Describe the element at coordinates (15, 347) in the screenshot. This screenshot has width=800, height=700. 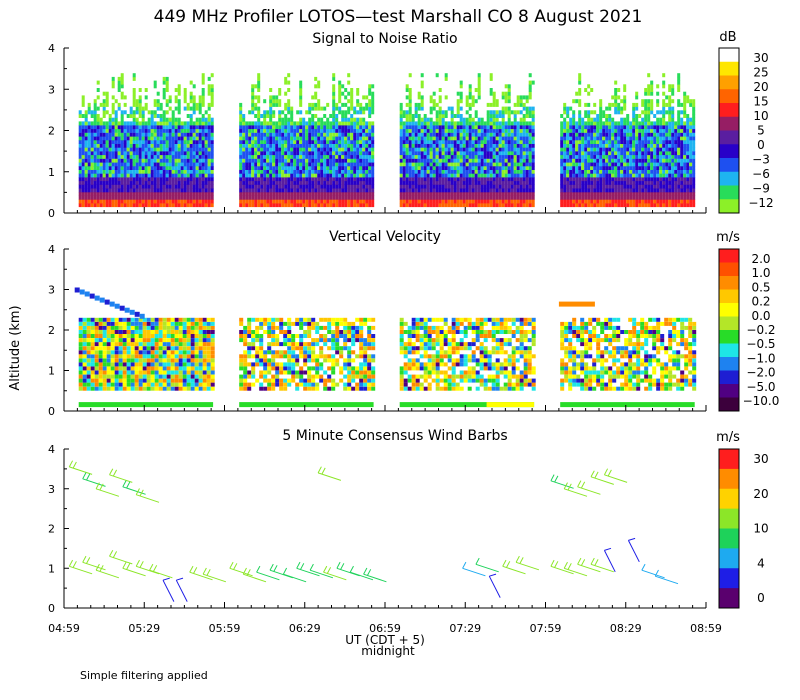
I see `y-axis-label: Altitude (km)` at that location.